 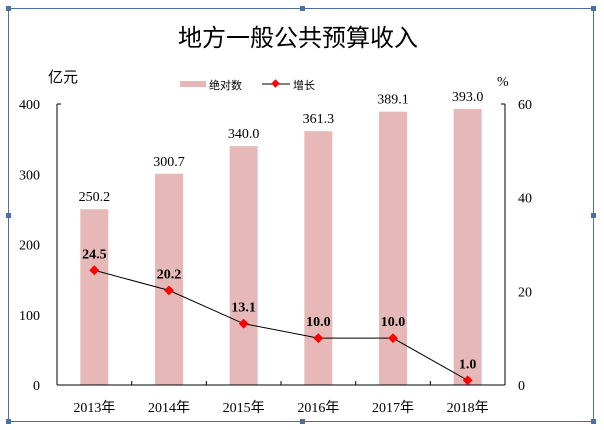 I want to click on legend-bar-swatch, so click(x=193, y=84).